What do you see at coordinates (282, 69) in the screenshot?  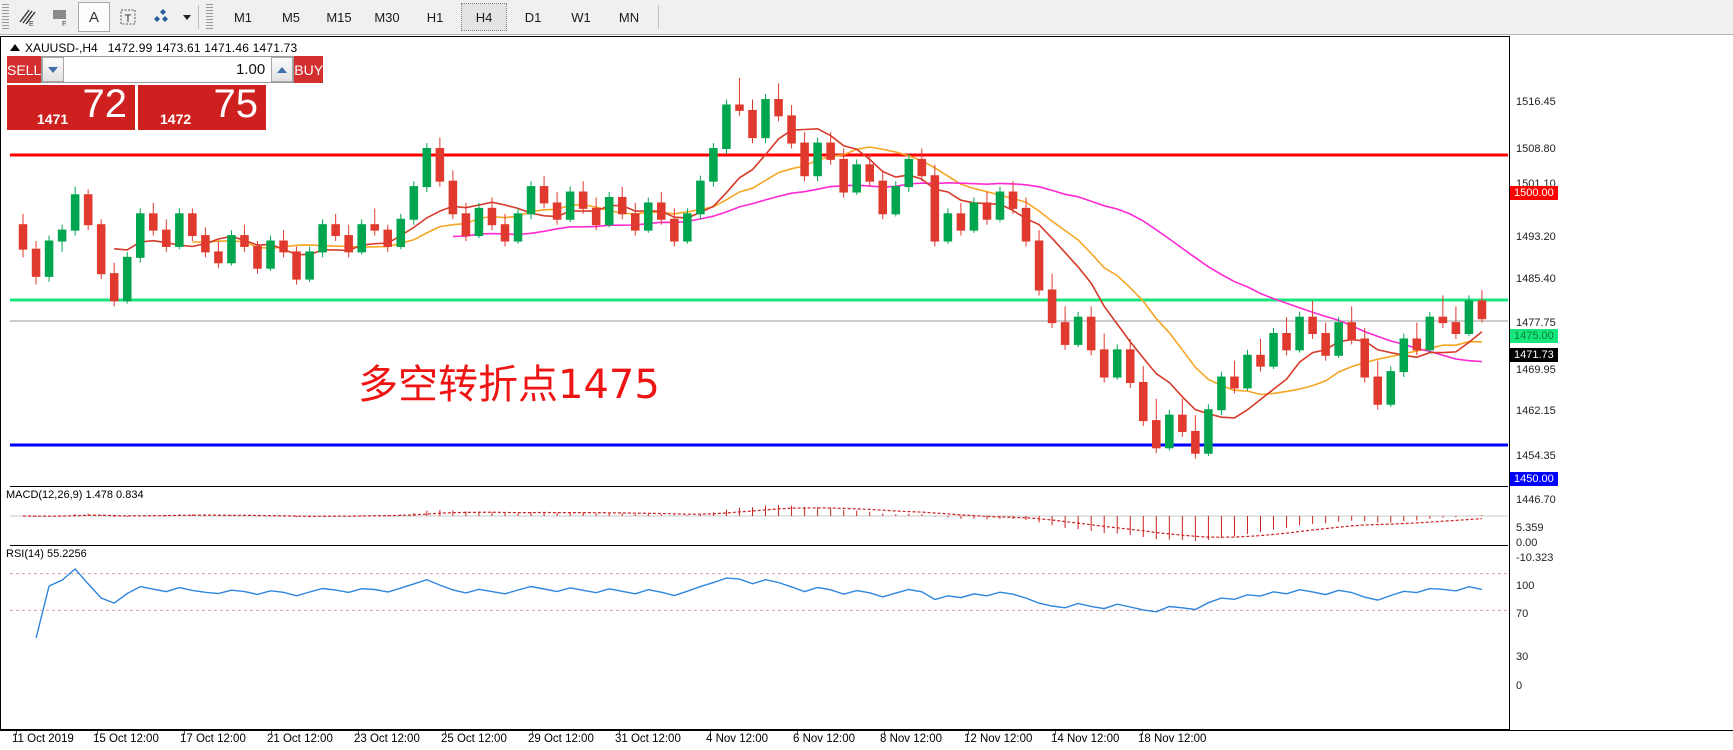 I see `volume-increment-button` at bounding box center [282, 69].